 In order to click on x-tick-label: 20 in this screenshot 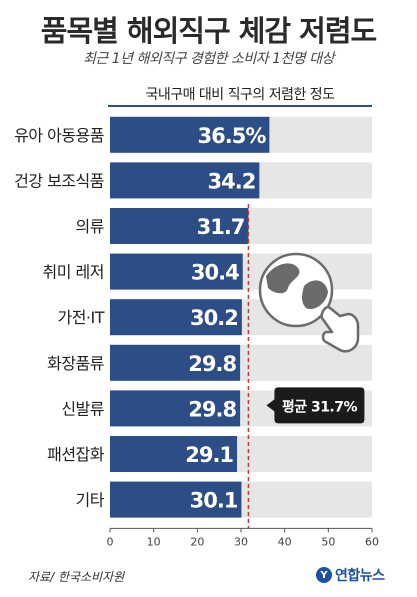, I will do `click(197, 541)`.